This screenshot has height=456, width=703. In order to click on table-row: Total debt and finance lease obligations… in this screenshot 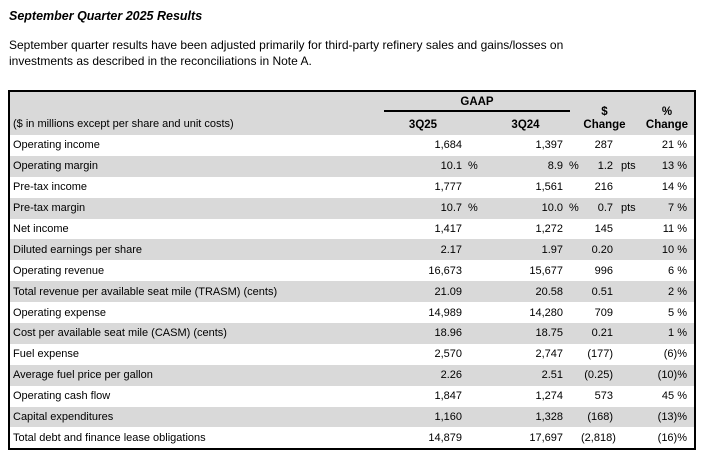, I will do `click(352, 438)`.